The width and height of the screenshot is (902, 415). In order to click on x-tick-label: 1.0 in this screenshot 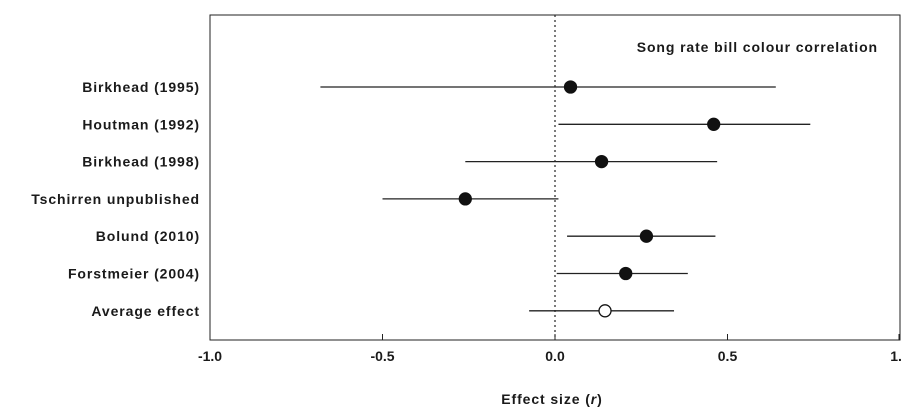, I will do `click(896, 356)`.